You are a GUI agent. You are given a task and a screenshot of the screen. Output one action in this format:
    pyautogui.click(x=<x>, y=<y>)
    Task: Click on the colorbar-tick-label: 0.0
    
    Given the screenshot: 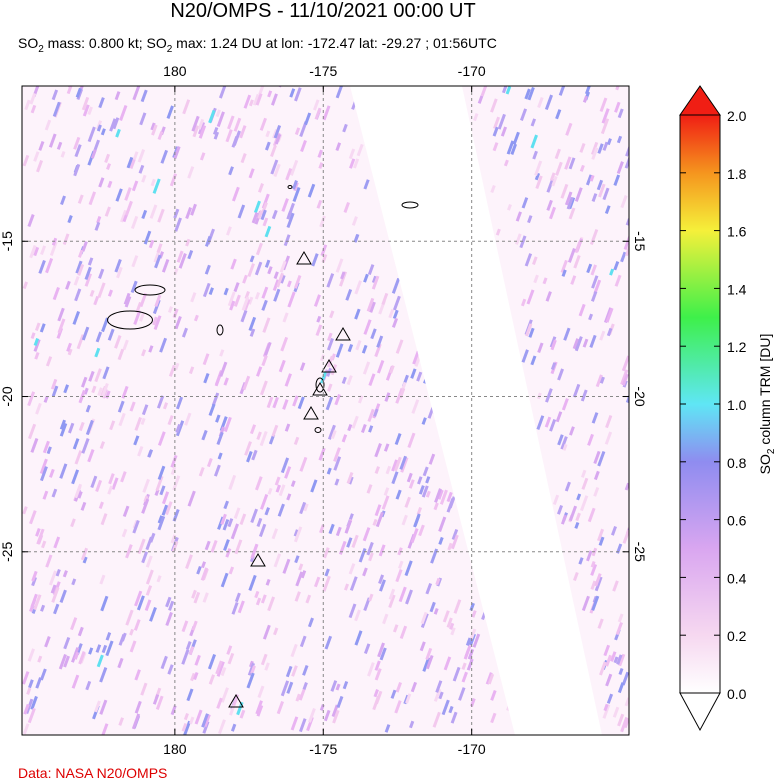 What is the action you would take?
    pyautogui.click(x=737, y=694)
    